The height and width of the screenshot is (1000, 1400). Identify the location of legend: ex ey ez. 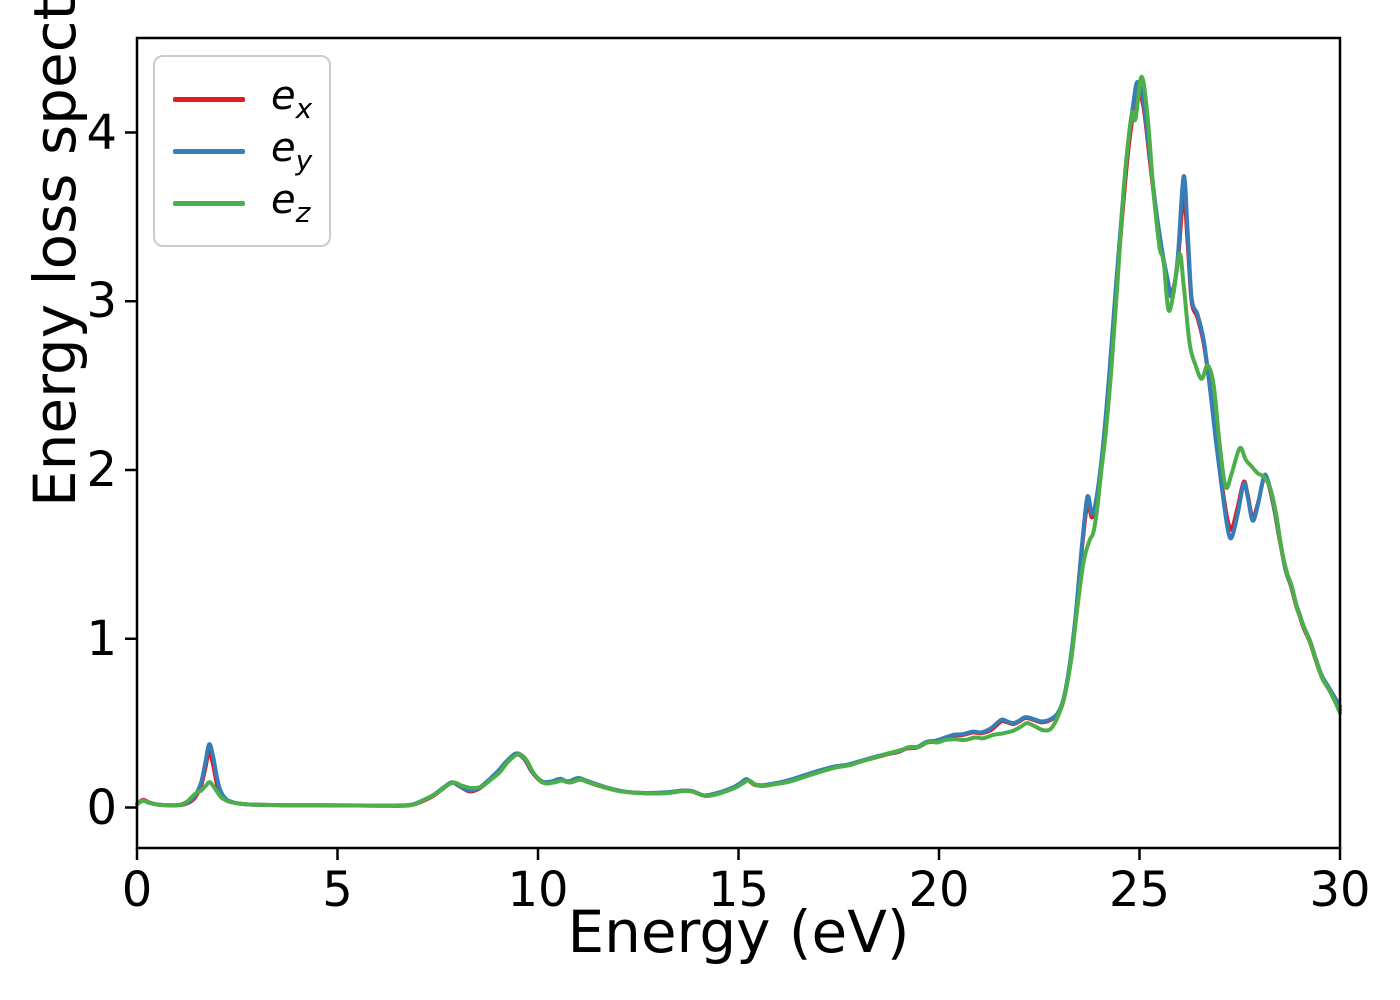
(242, 151).